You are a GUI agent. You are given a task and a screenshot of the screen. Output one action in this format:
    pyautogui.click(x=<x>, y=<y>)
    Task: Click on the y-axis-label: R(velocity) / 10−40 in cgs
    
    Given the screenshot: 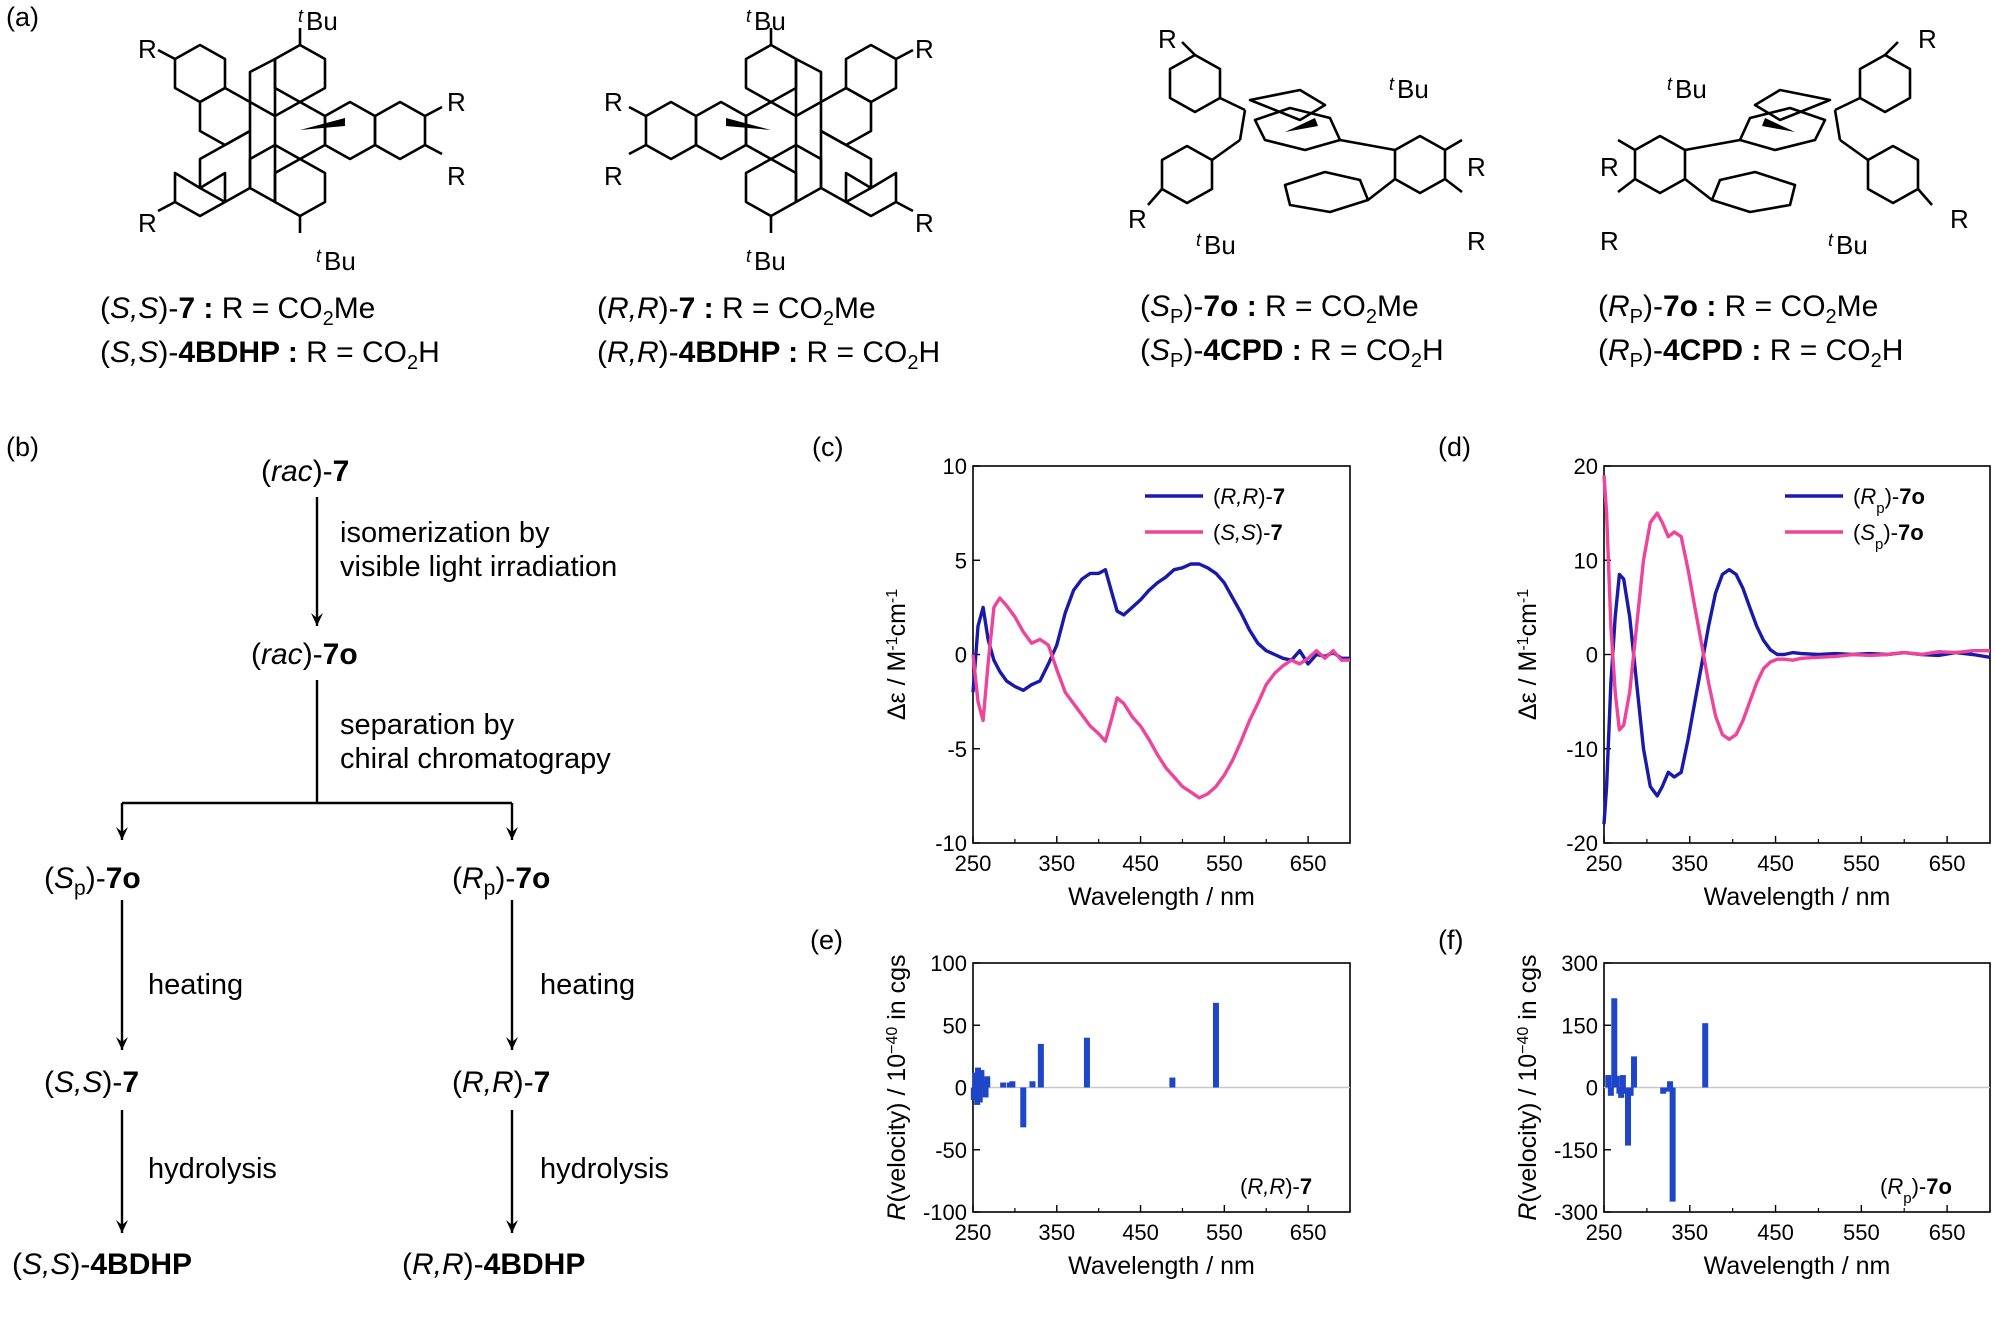 What is the action you would take?
    pyautogui.click(x=897, y=1087)
    